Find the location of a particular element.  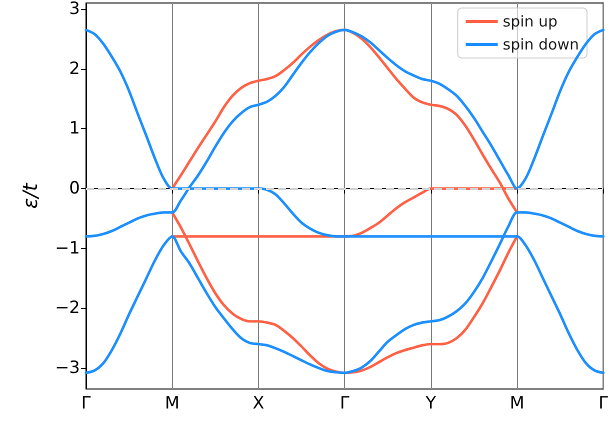

legend-label: spin up is located at coordinates (530, 21).